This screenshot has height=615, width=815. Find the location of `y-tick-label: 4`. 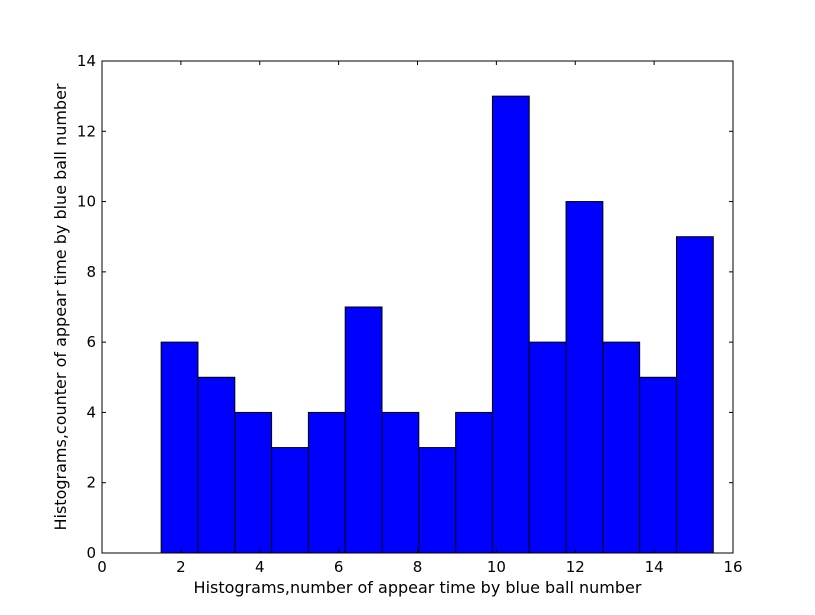

y-tick-label: 4 is located at coordinates (91, 412).